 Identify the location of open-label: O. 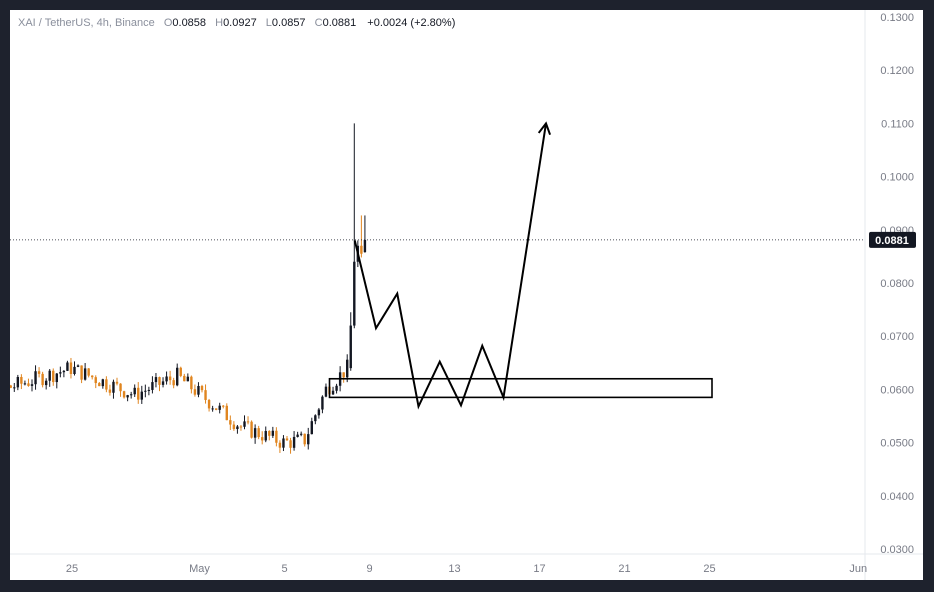
(168, 23).